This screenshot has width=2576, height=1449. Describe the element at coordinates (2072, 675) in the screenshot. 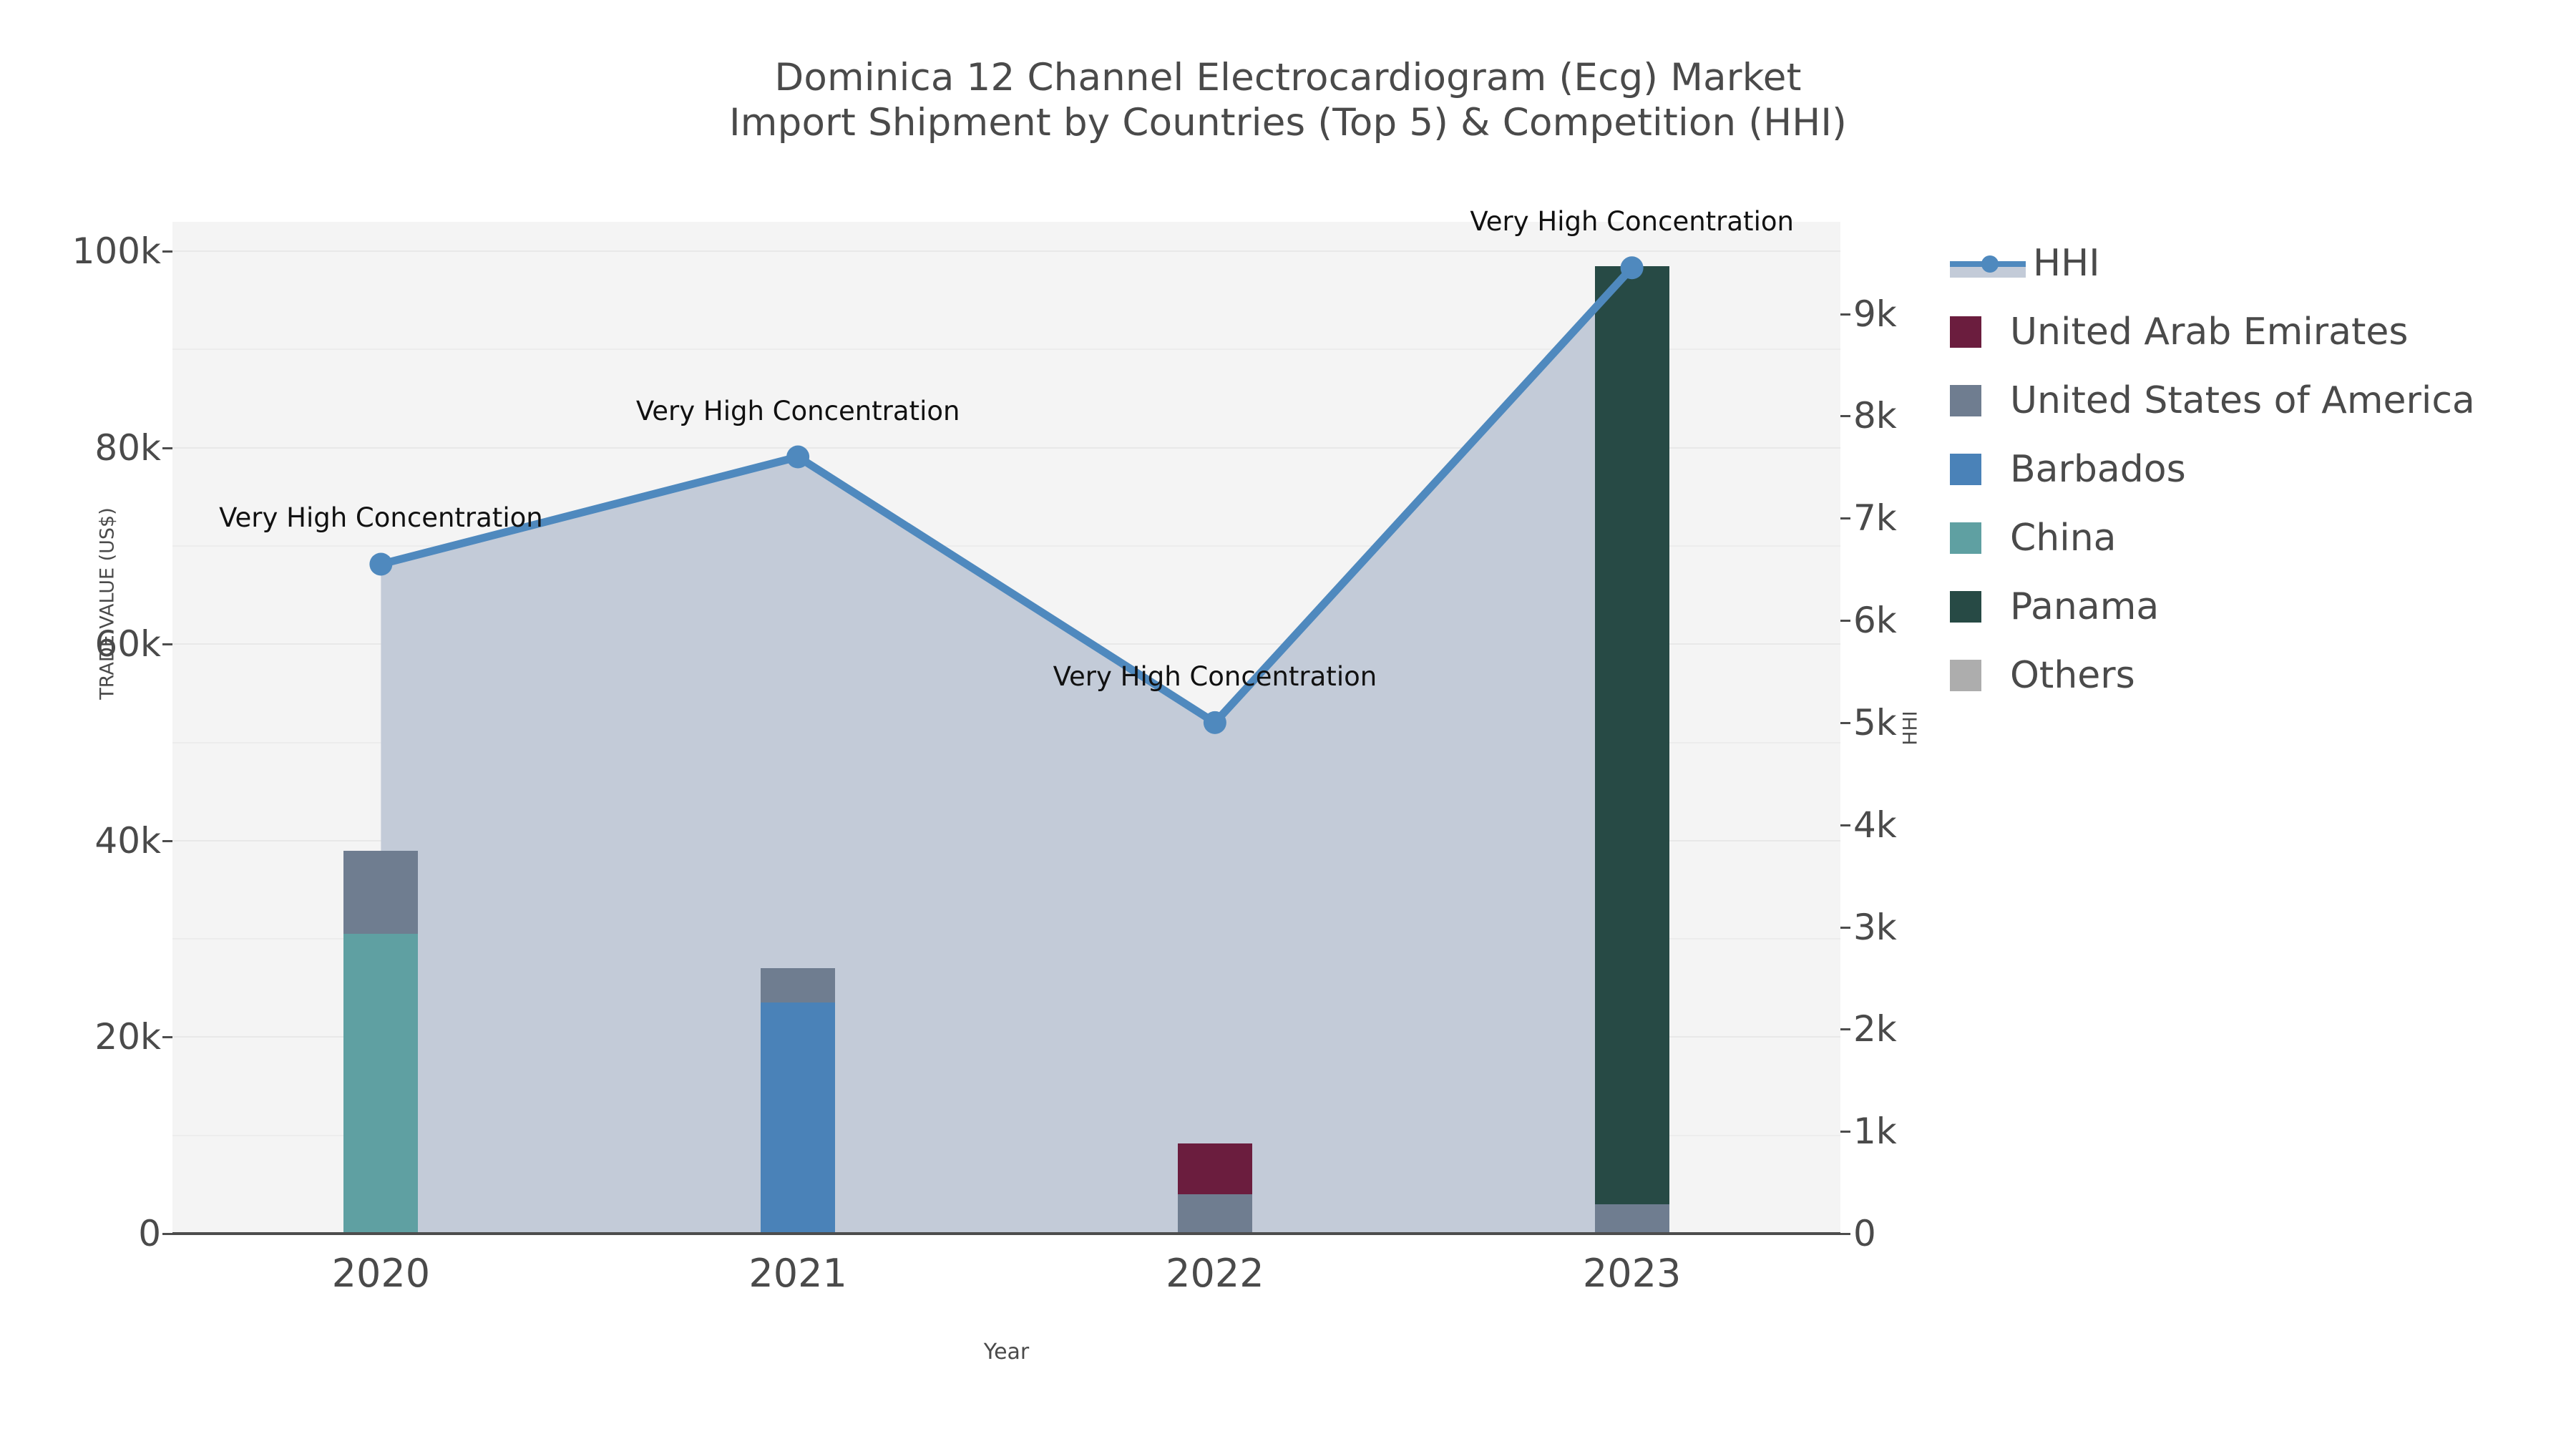

I see `legend-item-label: Others` at that location.